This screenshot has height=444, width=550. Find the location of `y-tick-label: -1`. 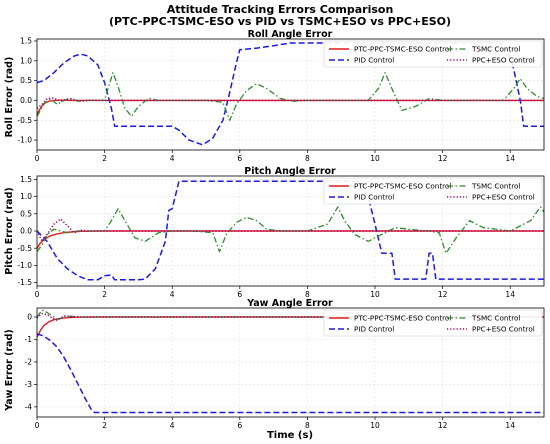

y-tick-label: -1 is located at coordinates (29, 339).